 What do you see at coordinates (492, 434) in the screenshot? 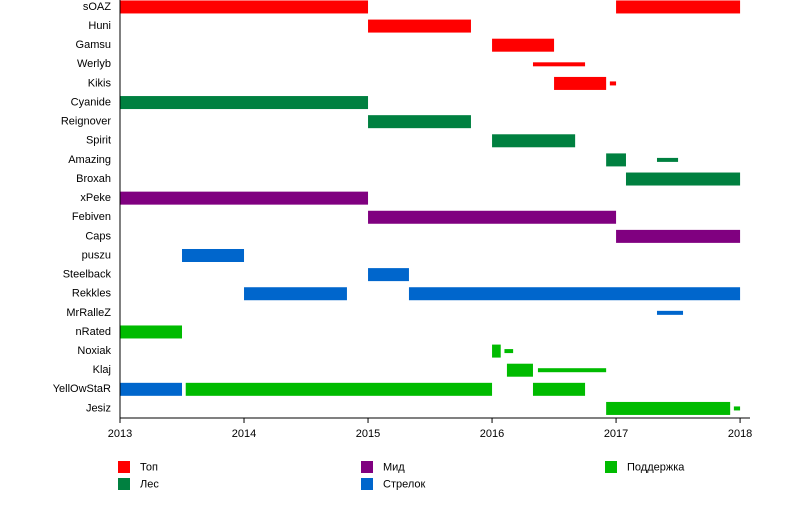
I see `x-tick-label: 2016` at bounding box center [492, 434].